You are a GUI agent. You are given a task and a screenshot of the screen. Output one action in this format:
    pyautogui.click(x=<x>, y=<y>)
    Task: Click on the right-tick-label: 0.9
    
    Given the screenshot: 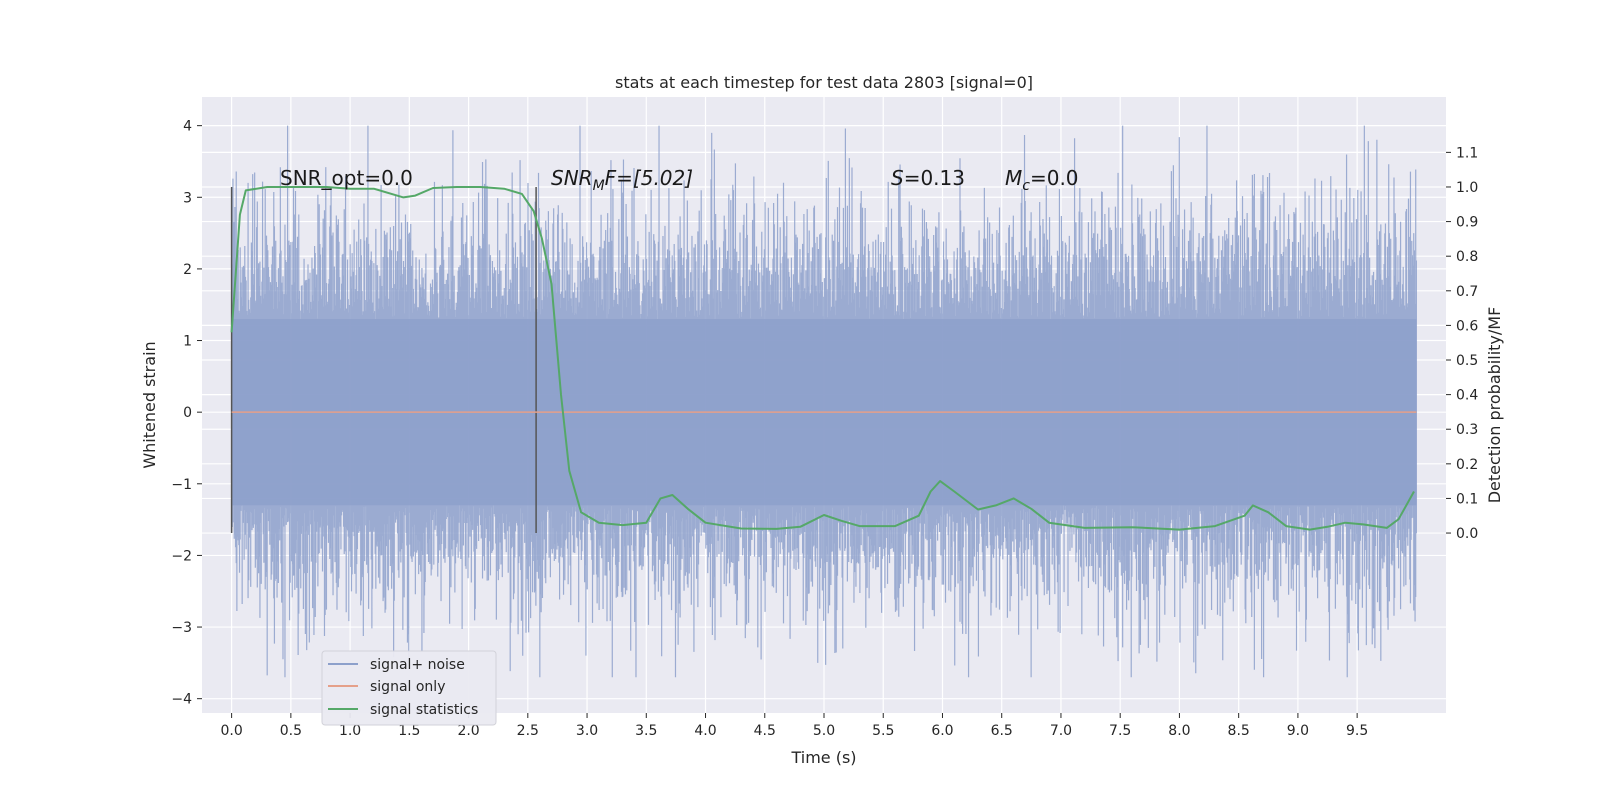 What is the action you would take?
    pyautogui.click(x=1467, y=223)
    